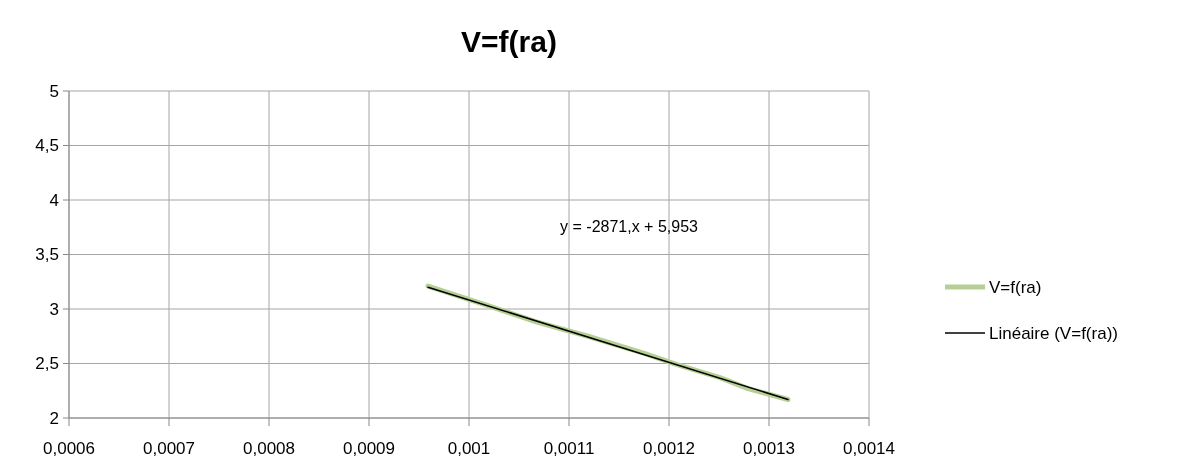 This screenshot has width=1194, height=473. What do you see at coordinates (509, 41) in the screenshot?
I see `chart-title: V=f(ra)` at bounding box center [509, 41].